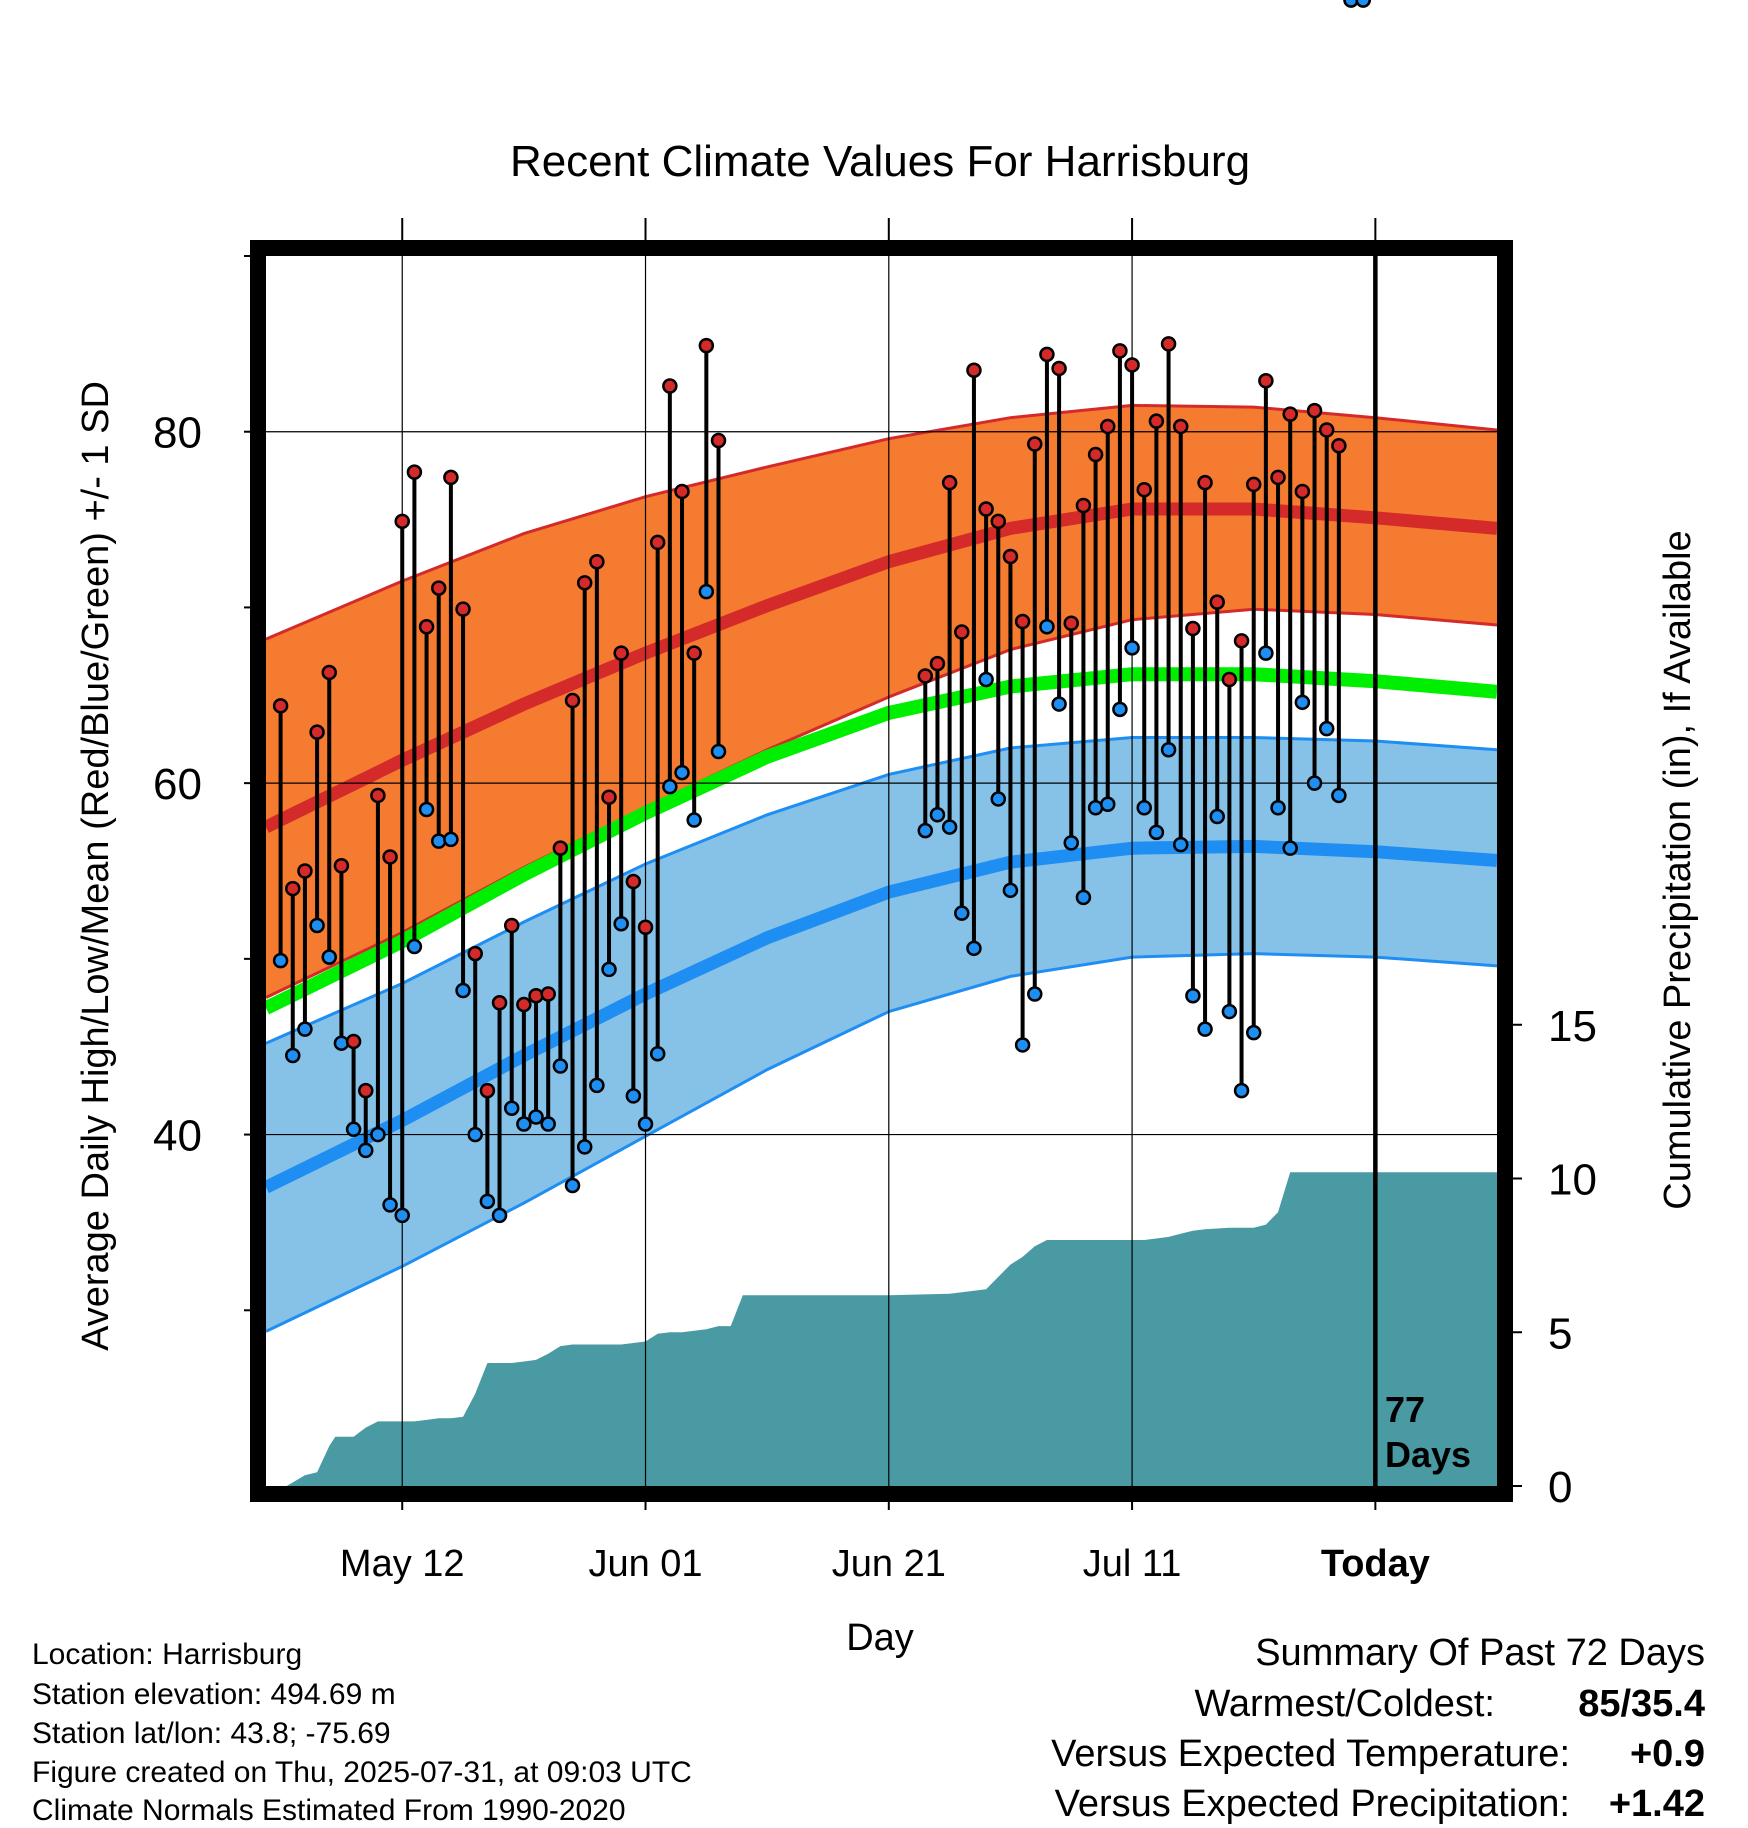 Image resolution: width=1748 pixels, height=1828 pixels. I want to click on x-tick-label: Today, so click(1375, 1564).